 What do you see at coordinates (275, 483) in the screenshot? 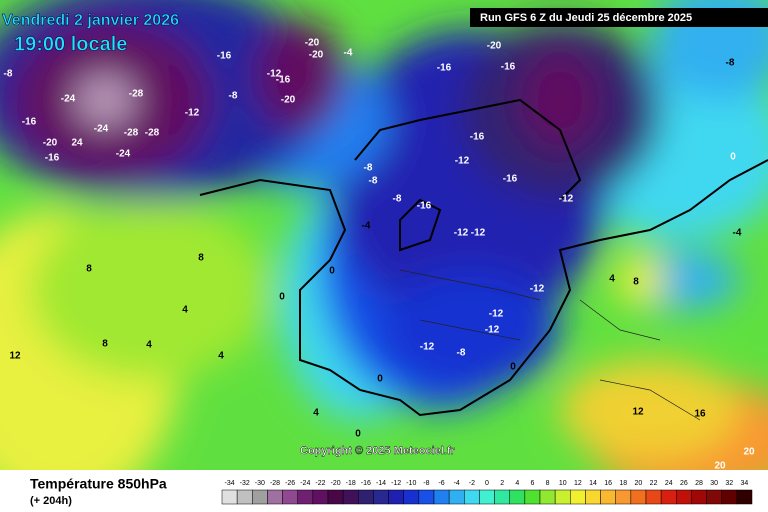
I see `scale-label: -28` at bounding box center [275, 483].